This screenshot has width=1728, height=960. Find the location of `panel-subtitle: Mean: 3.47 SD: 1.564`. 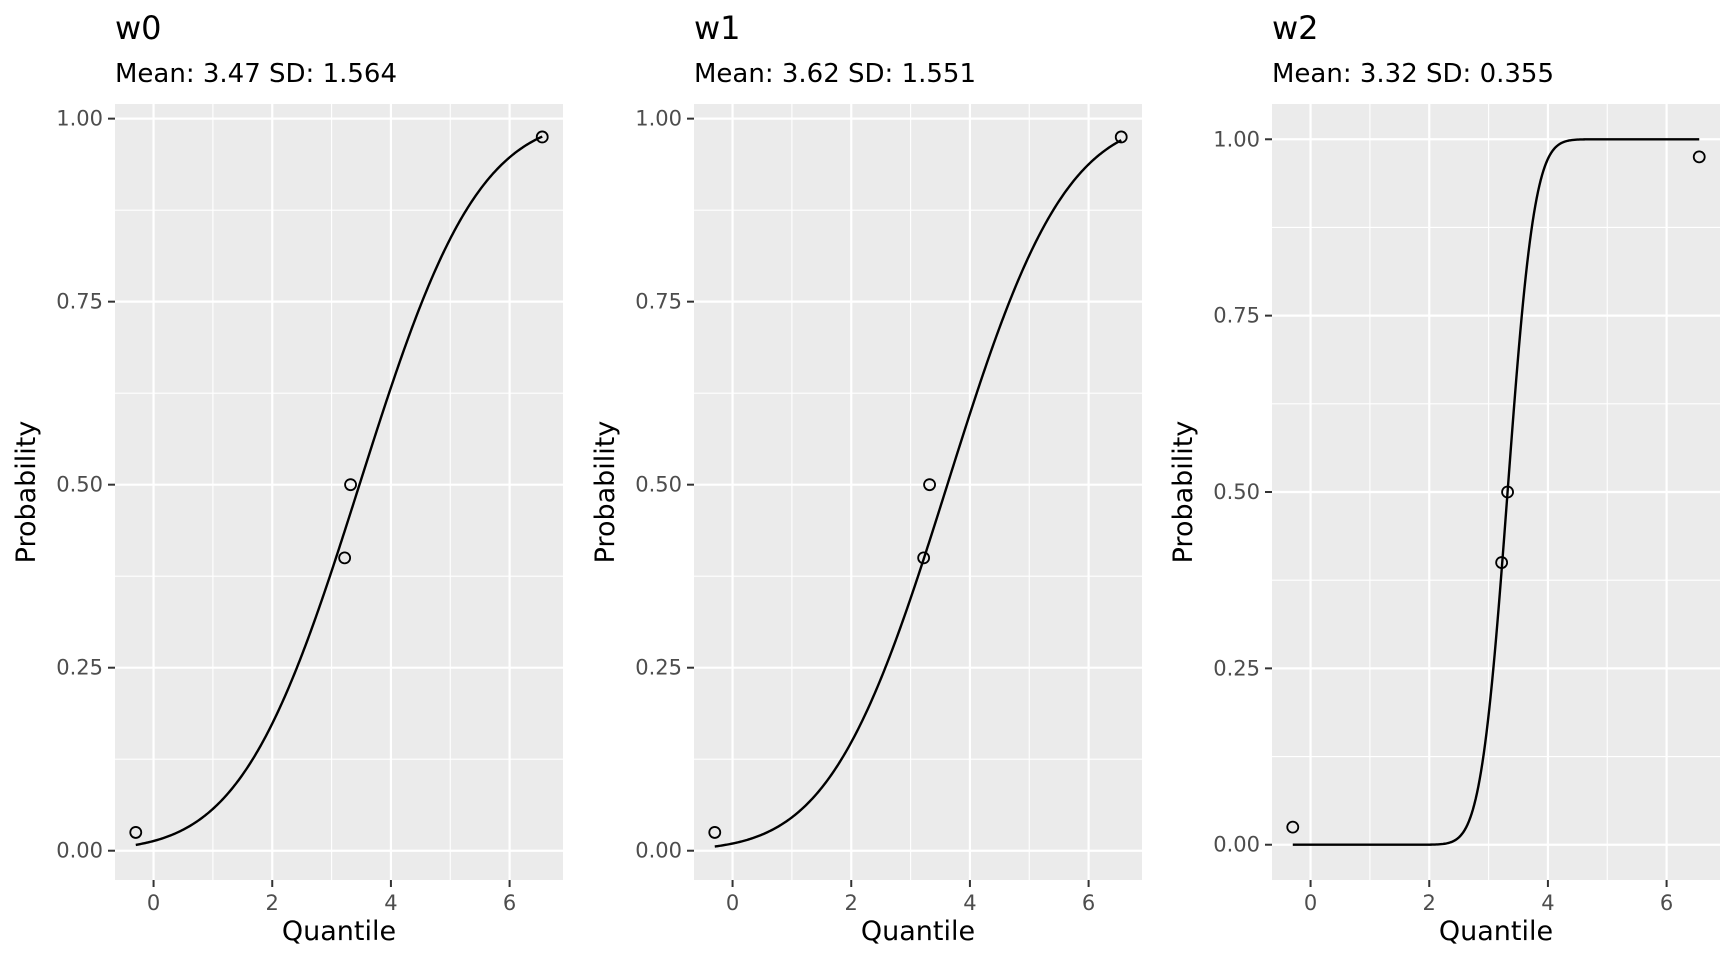

panel-subtitle: Mean: 3.47 SD: 1.564 is located at coordinates (256, 74).